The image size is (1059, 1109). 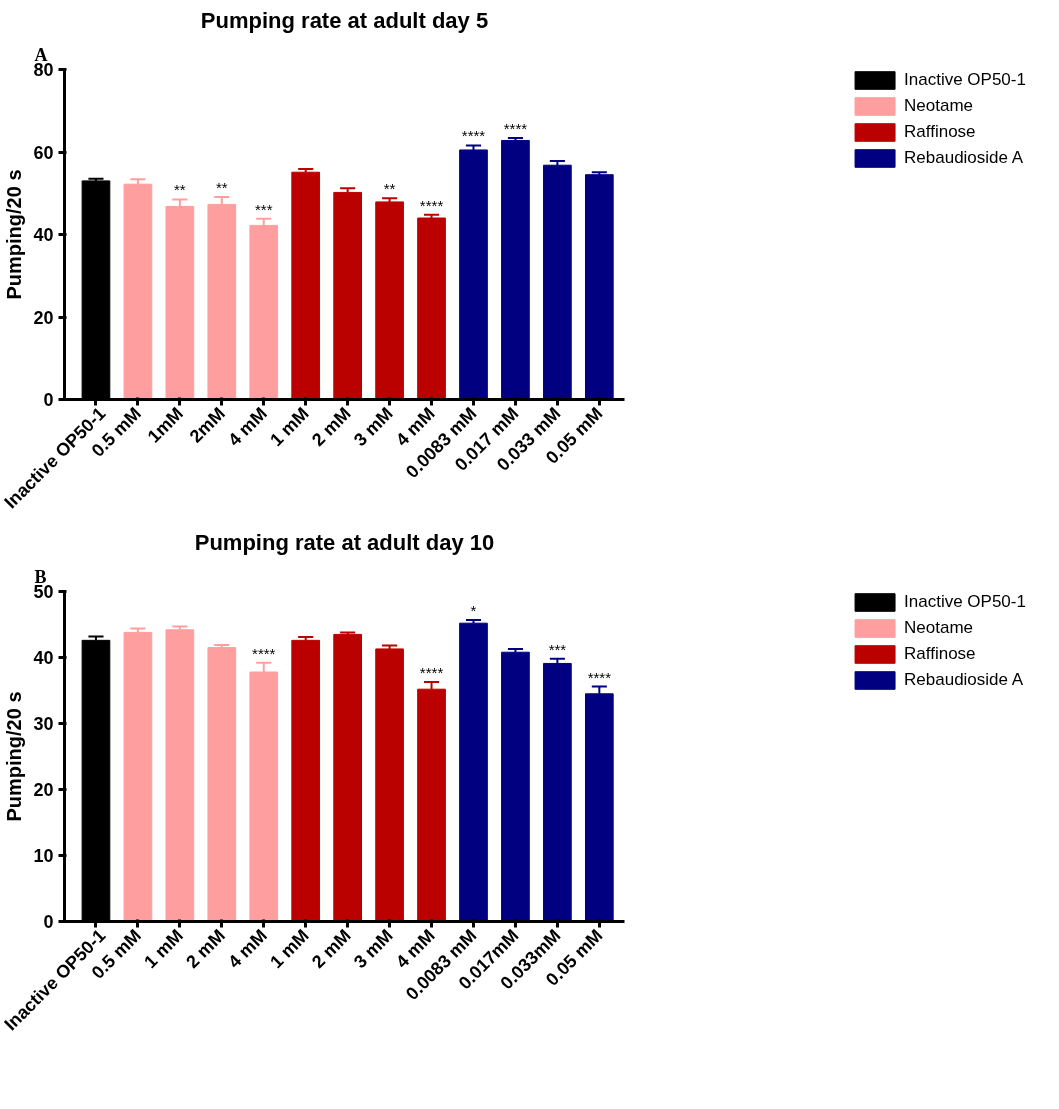 I want to click on y-tick-label: 80, so click(x=43, y=70).